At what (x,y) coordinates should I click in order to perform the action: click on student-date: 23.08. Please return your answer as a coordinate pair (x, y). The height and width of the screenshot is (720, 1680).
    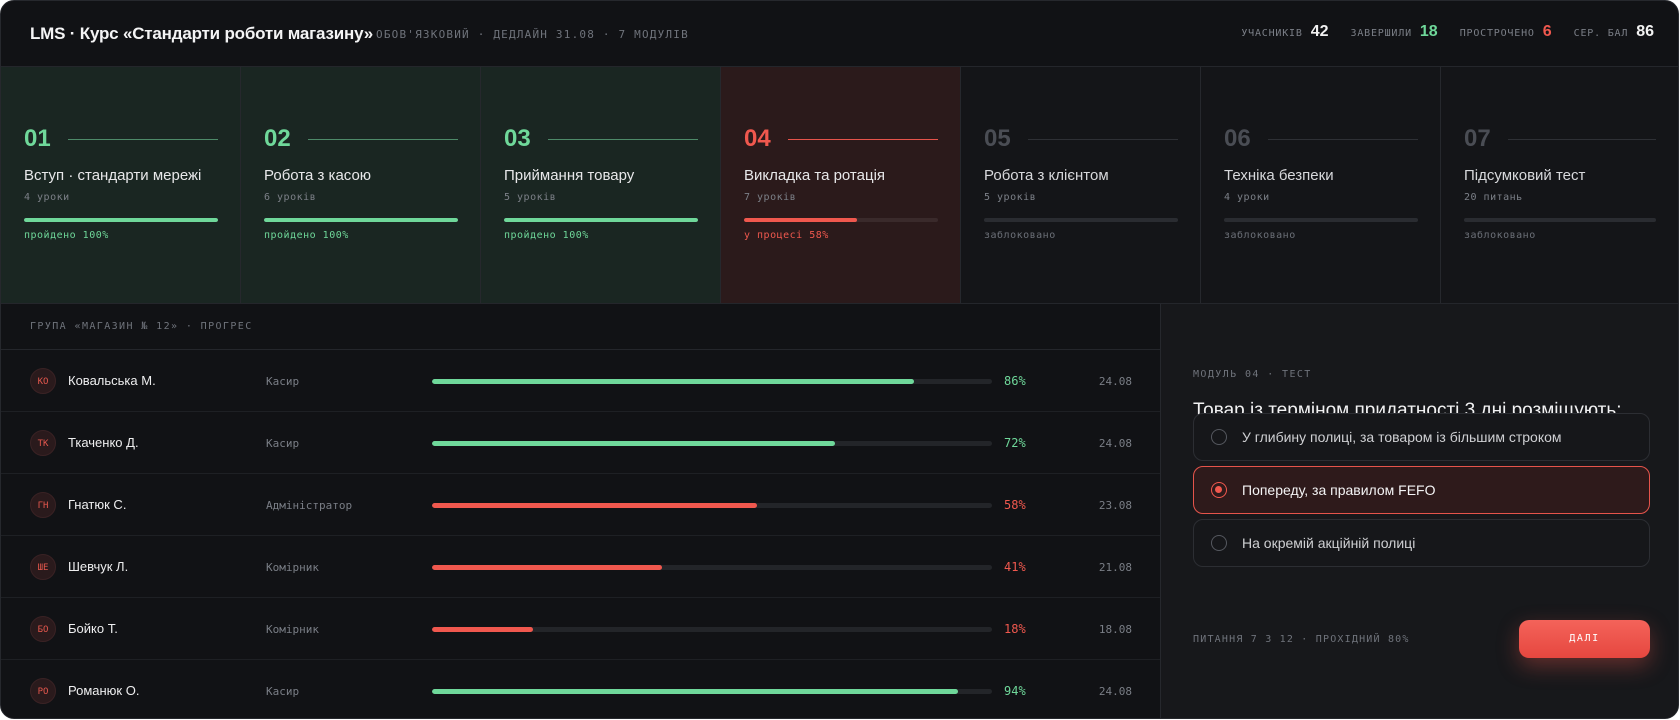
    Looking at the image, I should click on (1115, 505).